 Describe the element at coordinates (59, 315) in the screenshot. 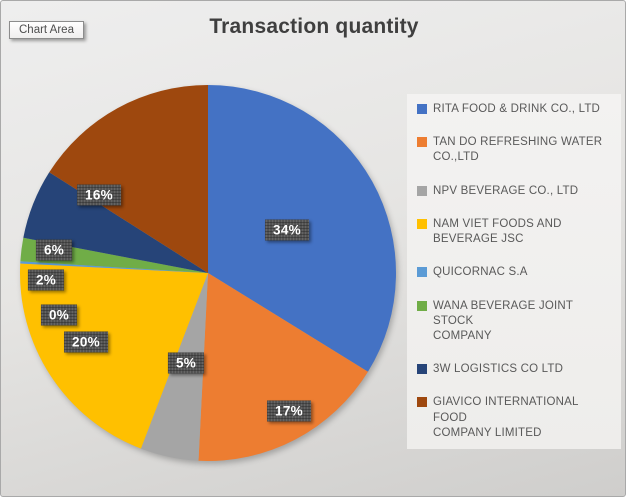

I see `pie-data-label-quicornac-s-a: 0%` at that location.